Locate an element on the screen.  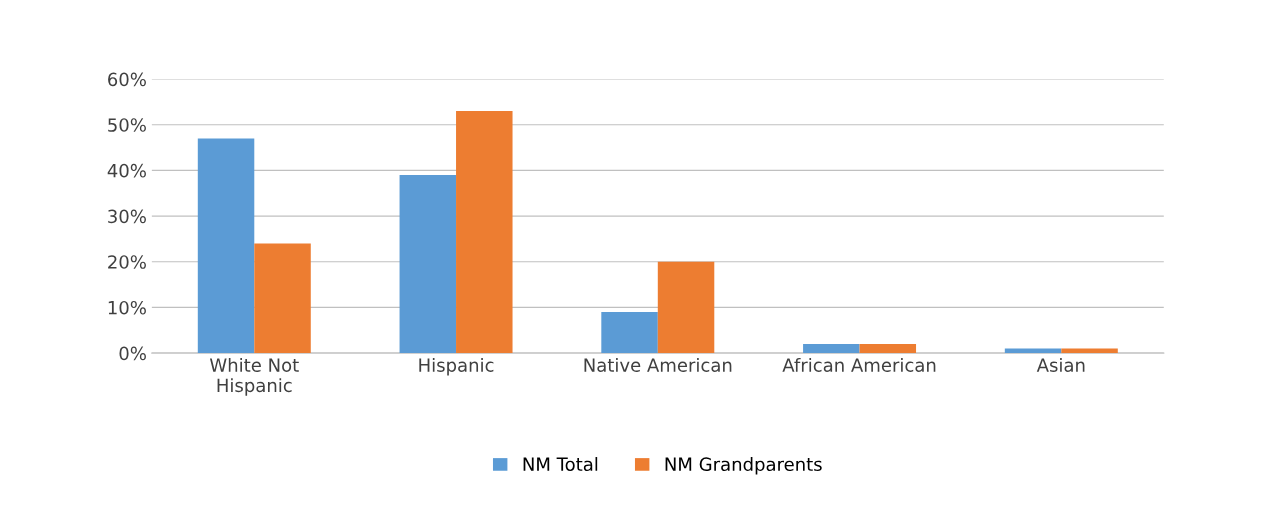
x-tick-label: Hispanic is located at coordinates (456, 366).